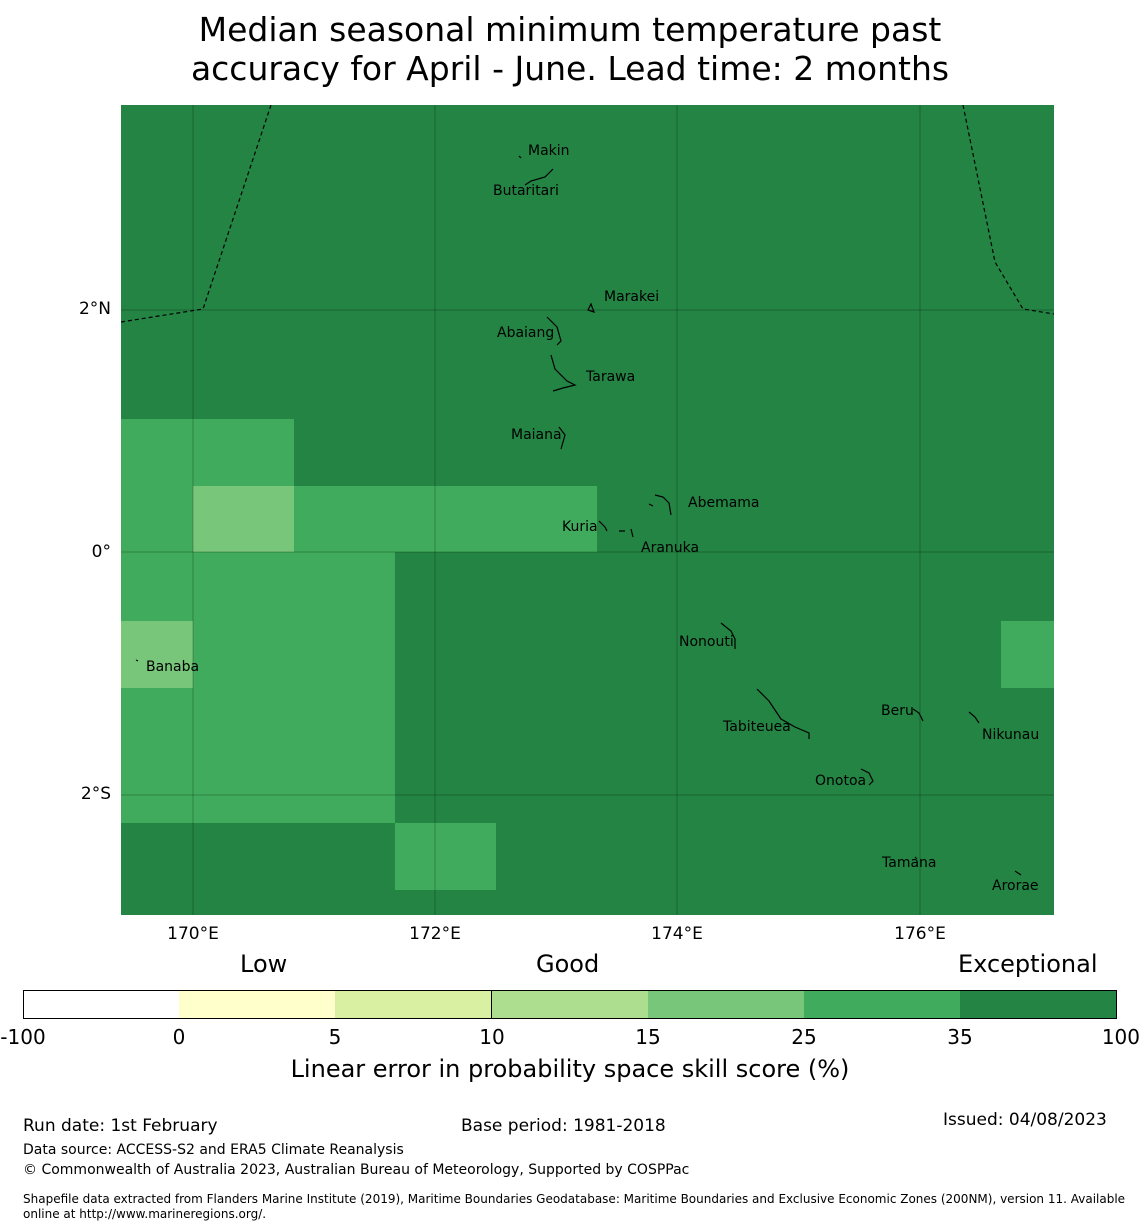 The image size is (1140, 1230). What do you see at coordinates (591, 307) in the screenshot?
I see `island-marakei` at bounding box center [591, 307].